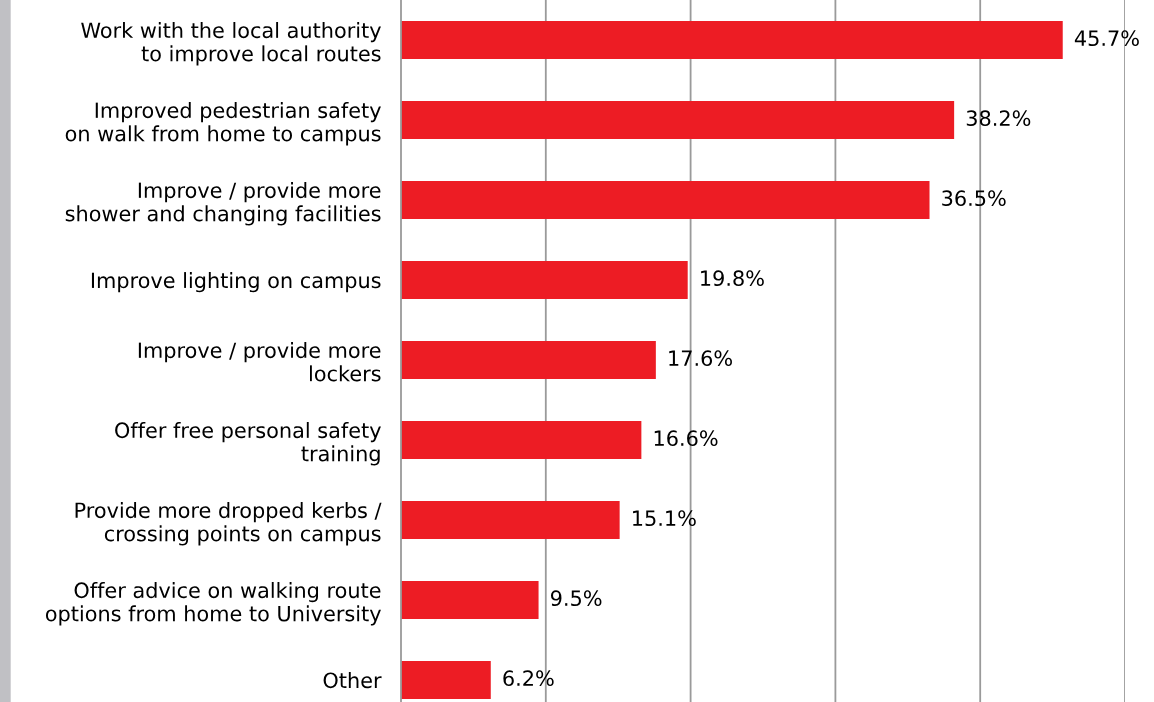 This screenshot has height=702, width=1154. What do you see at coordinates (998, 118) in the screenshot?
I see `data-label: 38.2%` at bounding box center [998, 118].